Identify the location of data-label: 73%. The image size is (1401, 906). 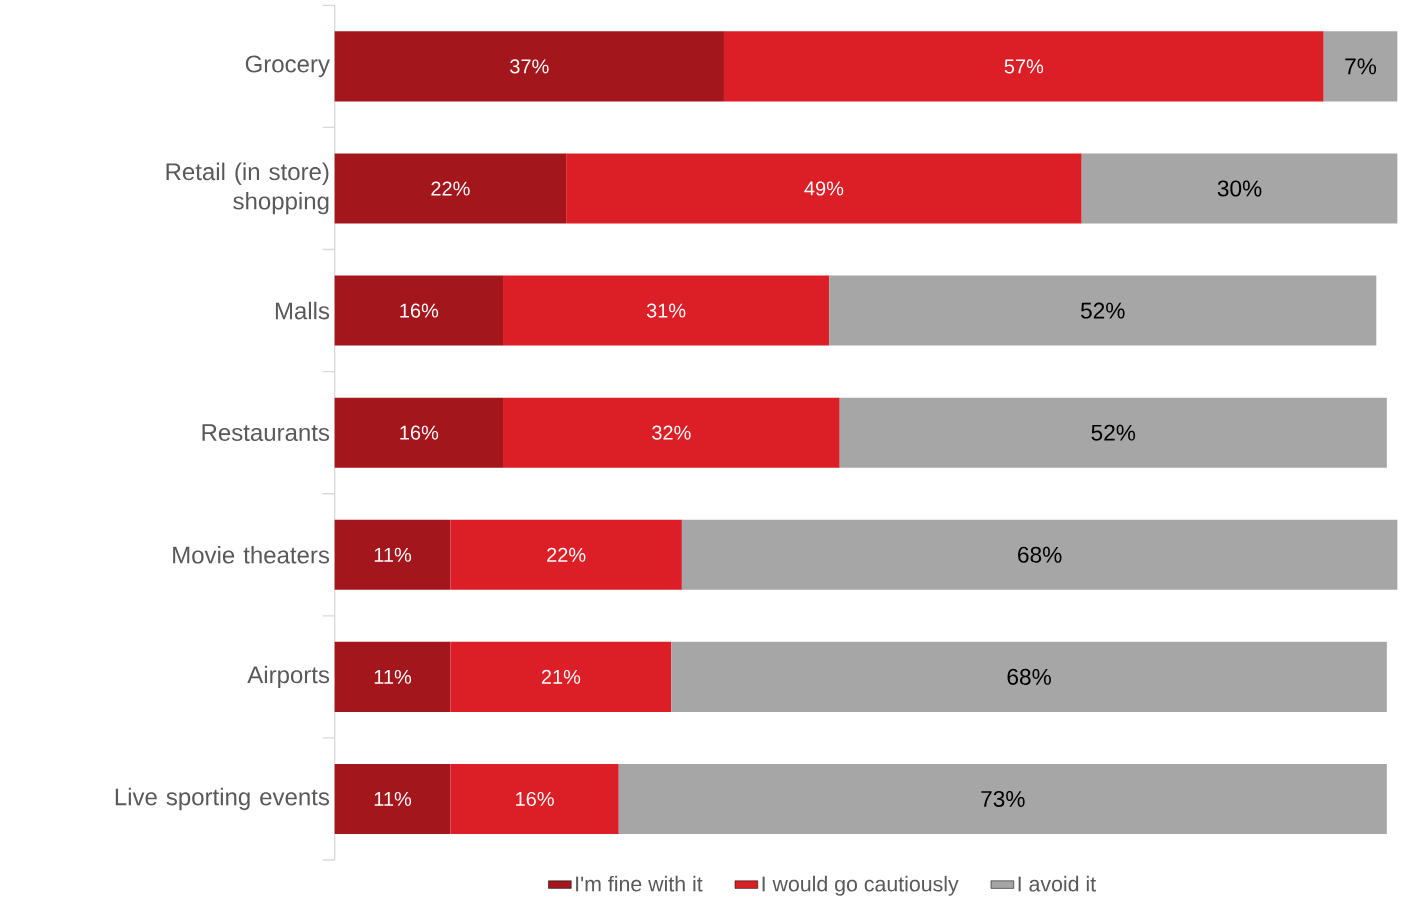
(1003, 798).